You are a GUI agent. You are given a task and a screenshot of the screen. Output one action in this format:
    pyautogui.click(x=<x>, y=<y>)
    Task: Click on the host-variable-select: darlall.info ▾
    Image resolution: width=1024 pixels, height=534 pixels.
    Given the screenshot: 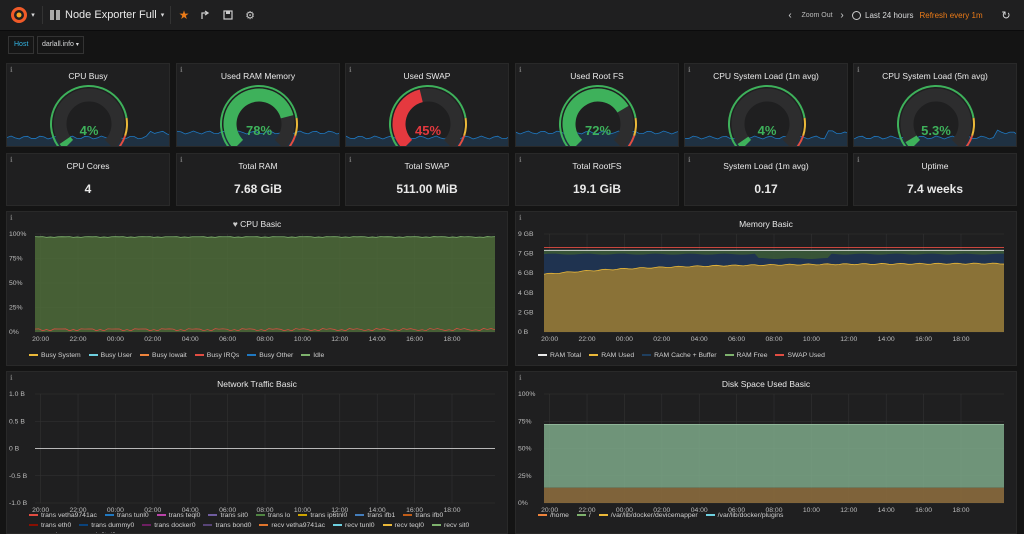 What is the action you would take?
    pyautogui.click(x=60, y=45)
    